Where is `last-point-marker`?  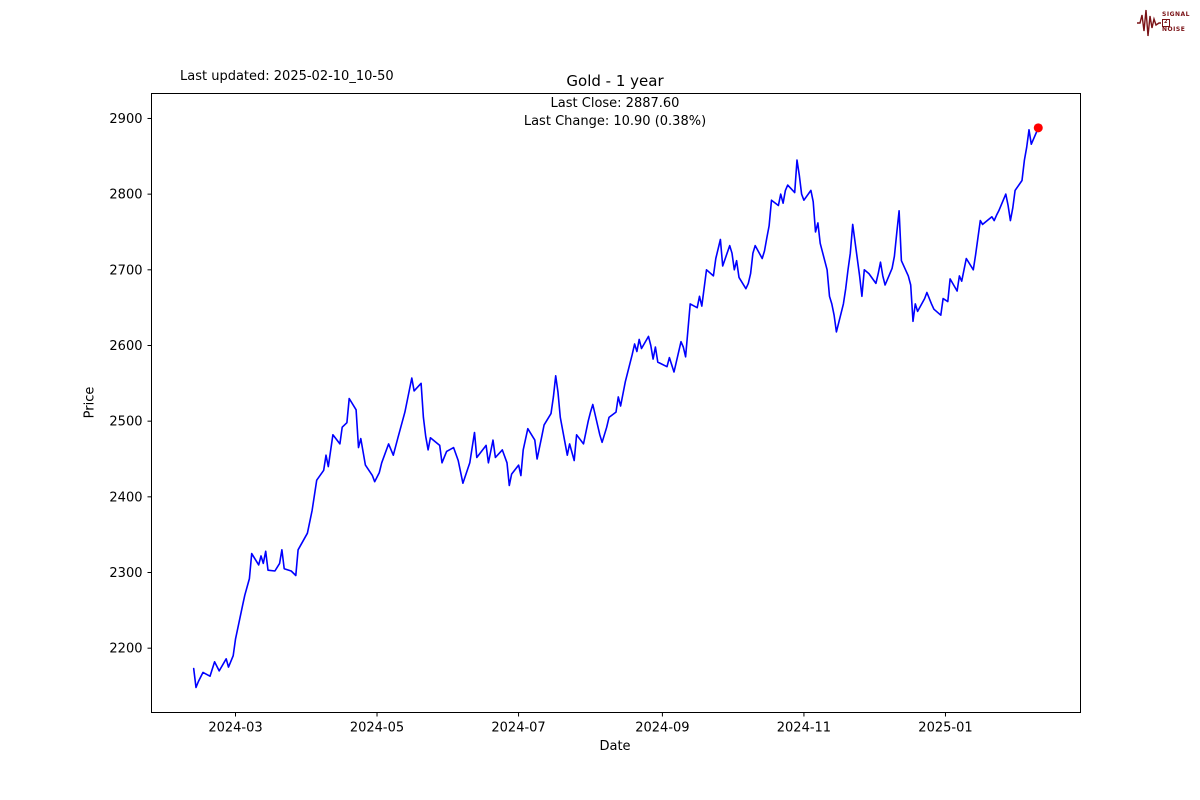
last-point-marker is located at coordinates (1038, 128).